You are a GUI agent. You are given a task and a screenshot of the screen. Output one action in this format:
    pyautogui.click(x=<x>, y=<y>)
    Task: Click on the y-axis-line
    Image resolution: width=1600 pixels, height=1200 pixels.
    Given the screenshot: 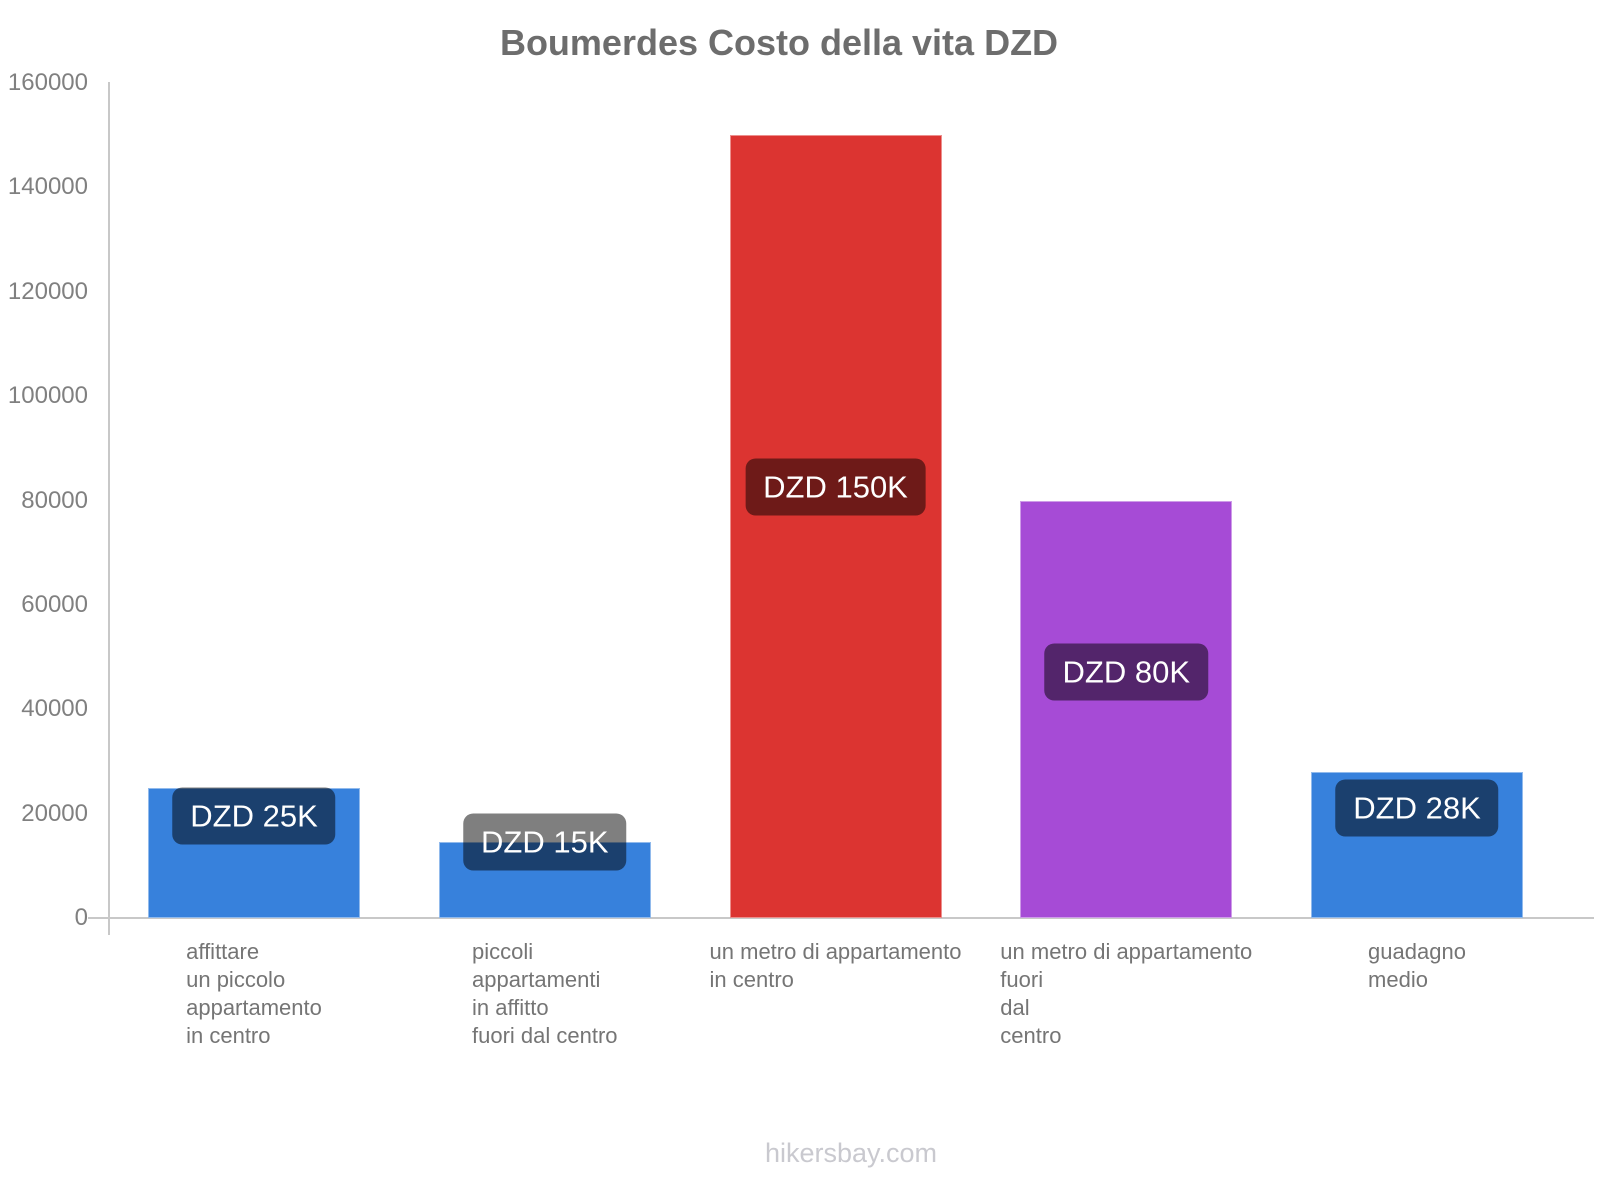 What is the action you would take?
    pyautogui.click(x=109, y=508)
    